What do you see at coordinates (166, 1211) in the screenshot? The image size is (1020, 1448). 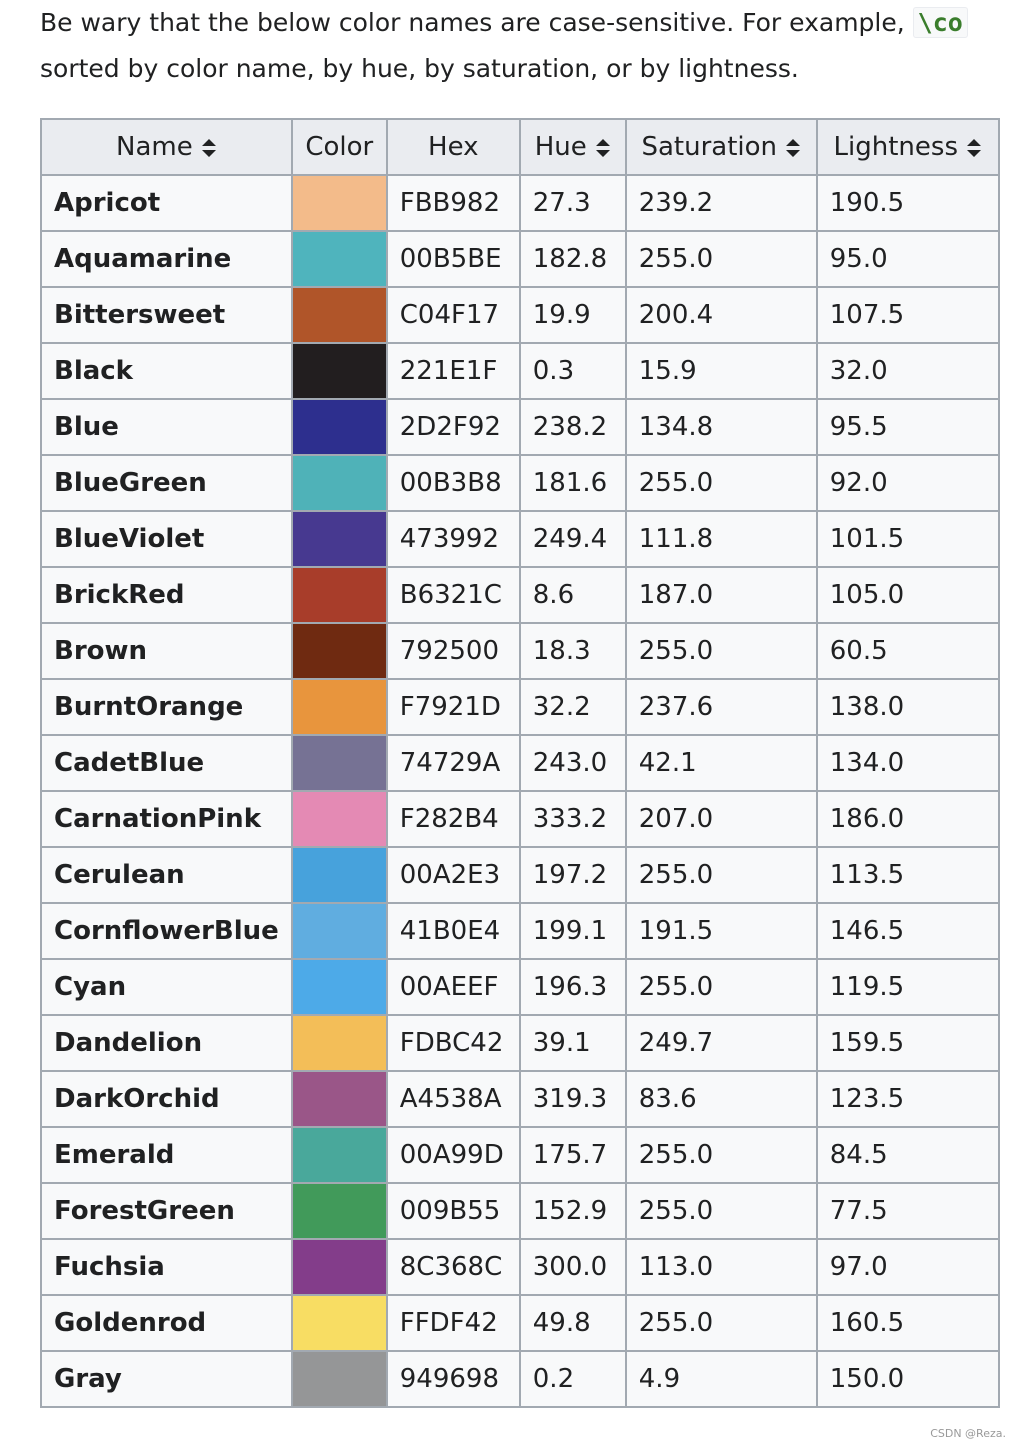 I see `color-name: ForestGreen` at bounding box center [166, 1211].